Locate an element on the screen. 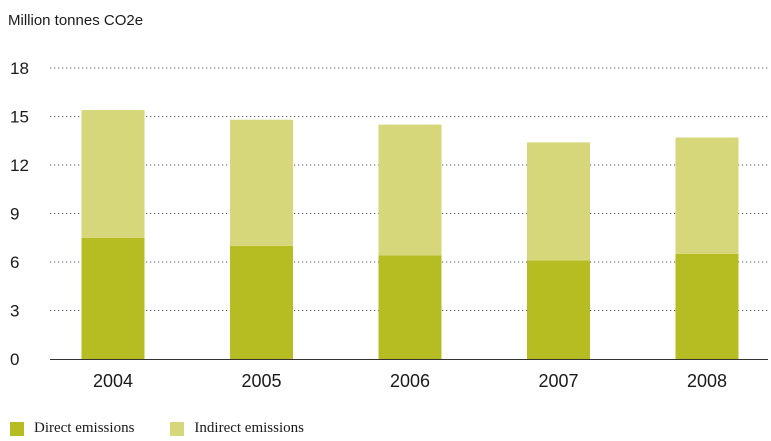 This screenshot has width=771, height=441. bar-direct-2006 is located at coordinates (410, 307).